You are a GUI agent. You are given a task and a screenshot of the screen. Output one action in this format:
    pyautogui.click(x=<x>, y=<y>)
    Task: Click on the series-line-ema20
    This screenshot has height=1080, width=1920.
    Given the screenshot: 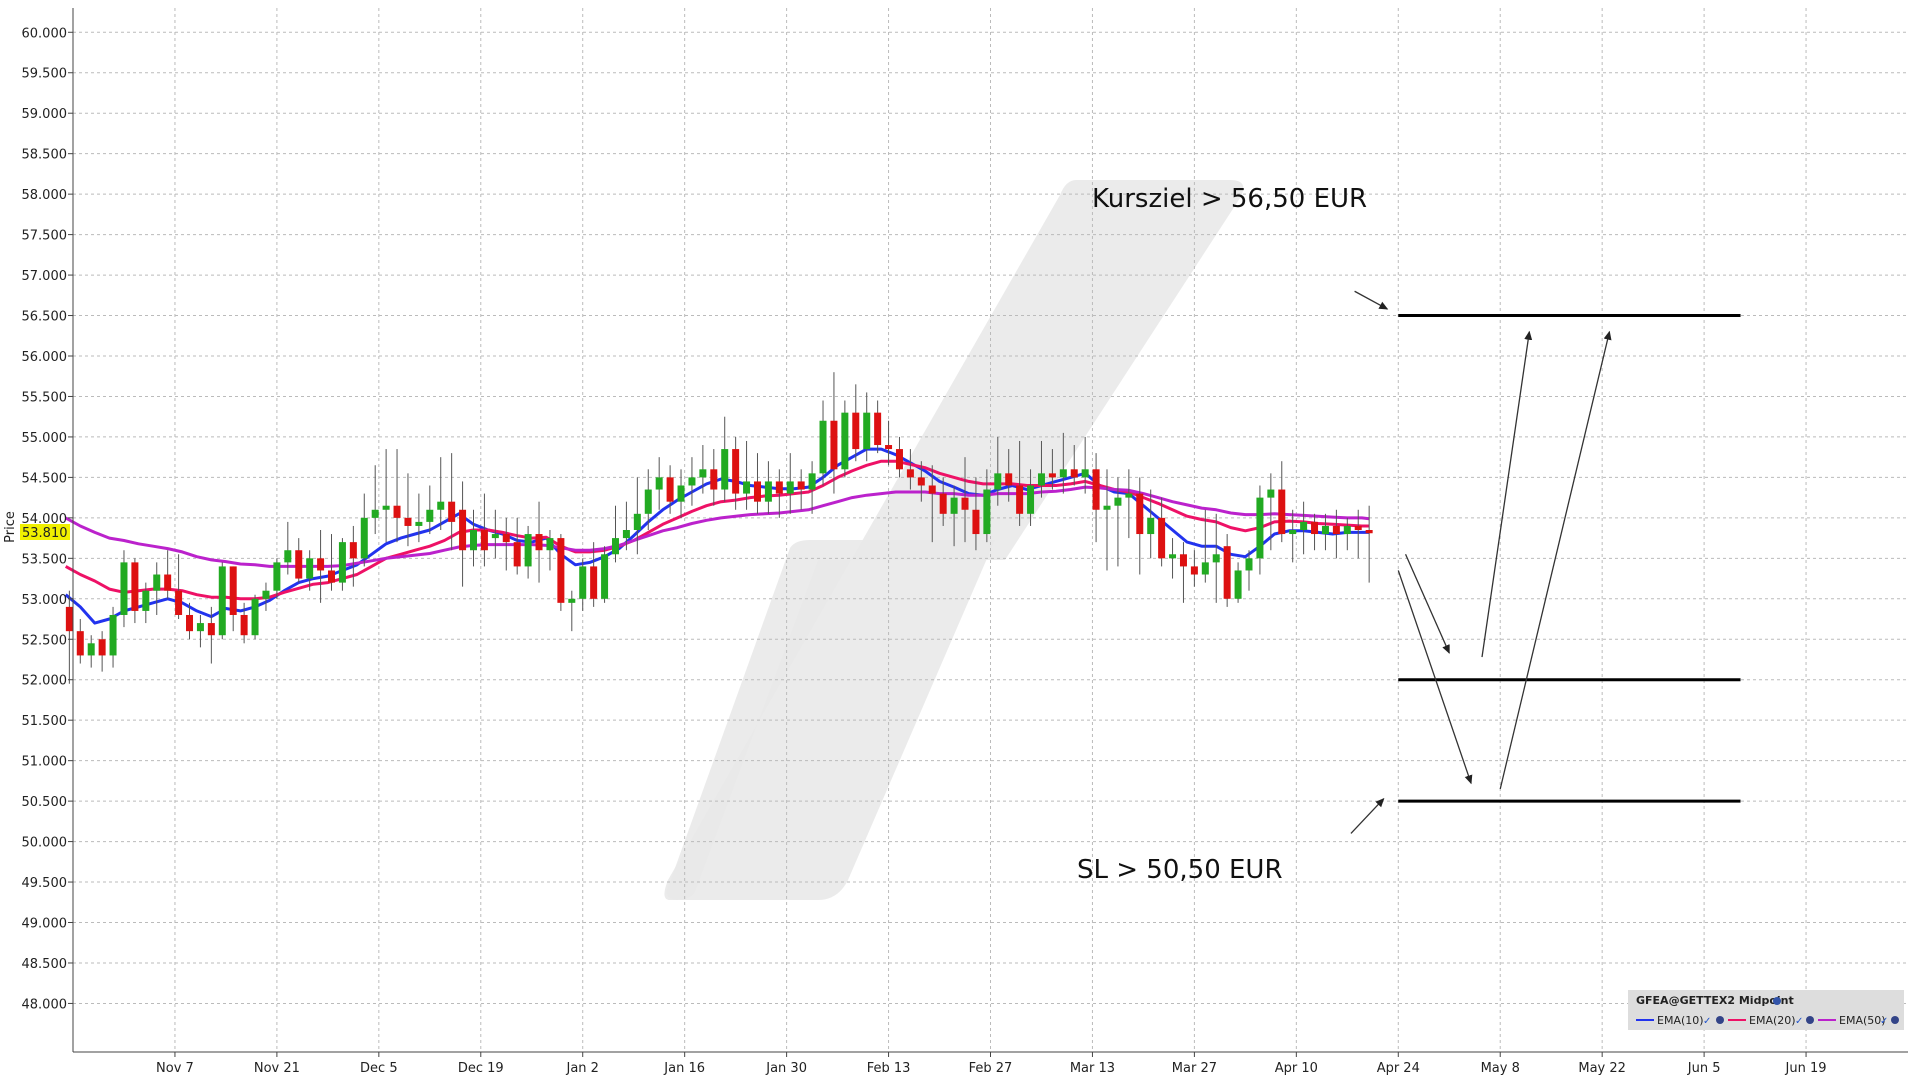 What is the action you would take?
    pyautogui.click(x=717, y=530)
    